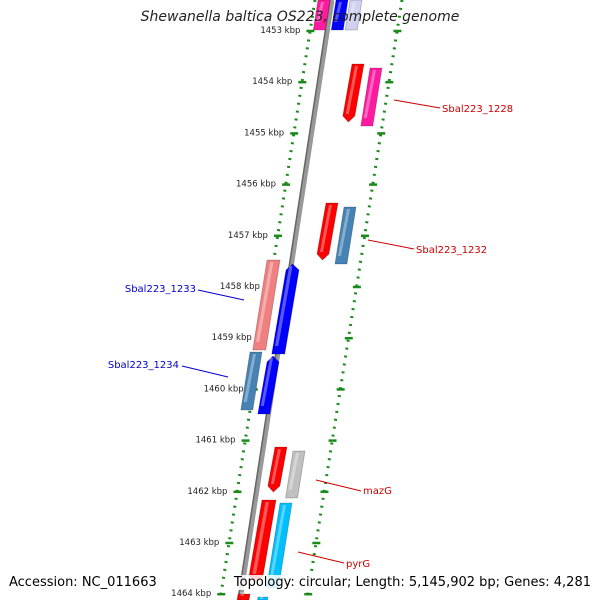  I want to click on cds-red-mazg, so click(277, 469).